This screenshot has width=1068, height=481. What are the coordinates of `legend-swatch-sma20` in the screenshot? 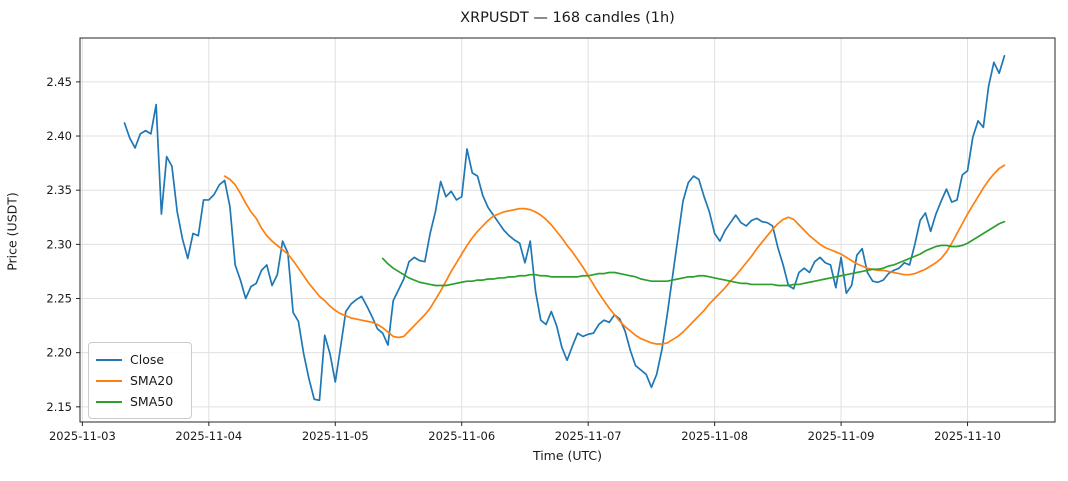 It's located at (109, 380).